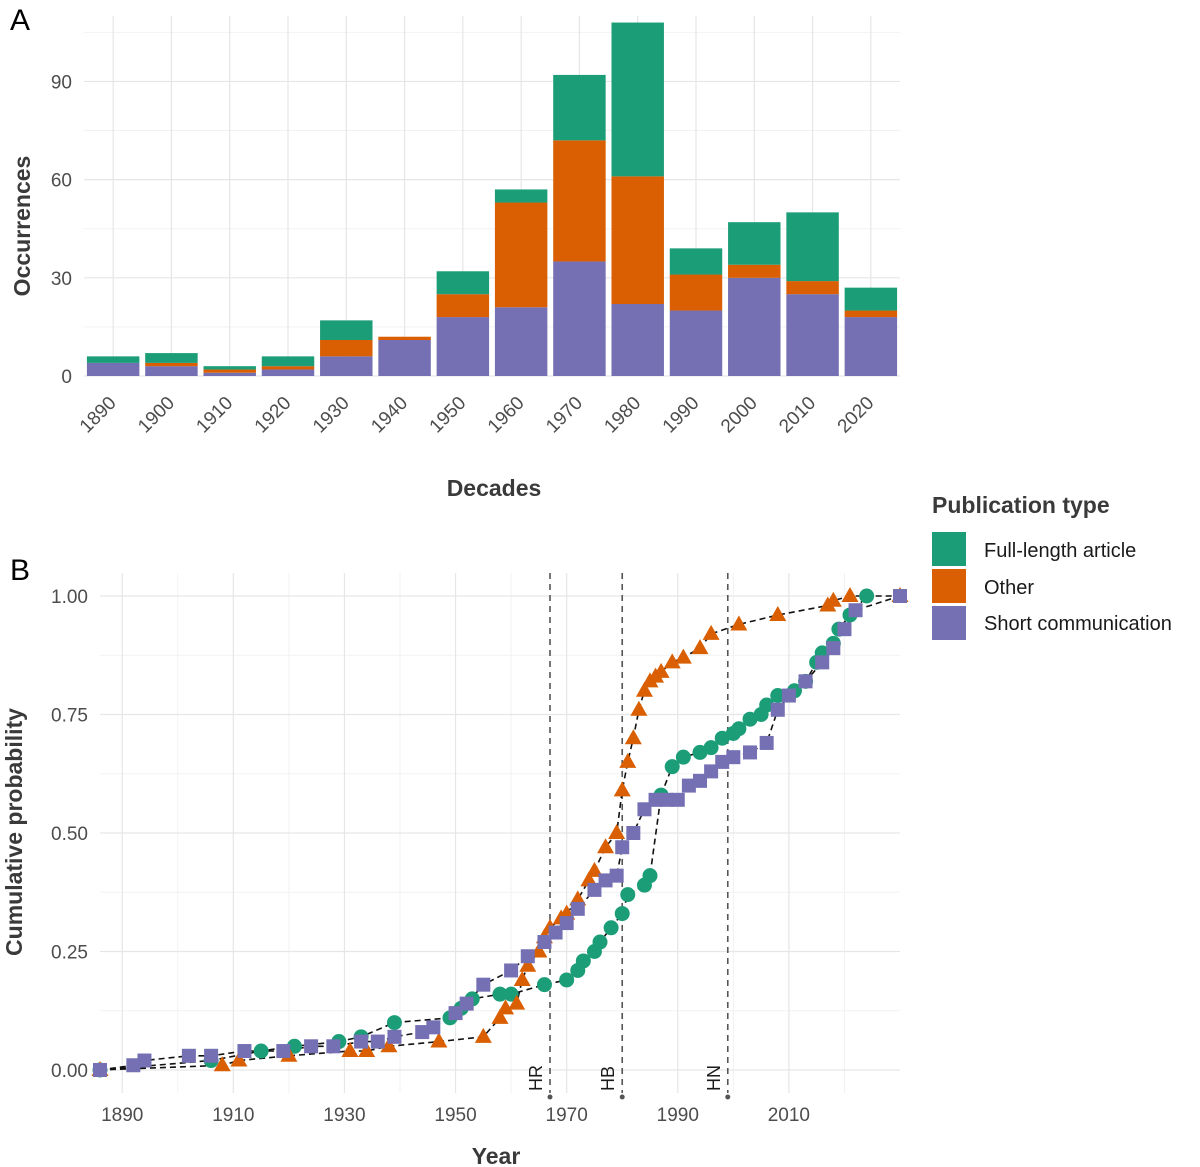  What do you see at coordinates (171, 358) in the screenshot?
I see `bar-full_length-1900` at bounding box center [171, 358].